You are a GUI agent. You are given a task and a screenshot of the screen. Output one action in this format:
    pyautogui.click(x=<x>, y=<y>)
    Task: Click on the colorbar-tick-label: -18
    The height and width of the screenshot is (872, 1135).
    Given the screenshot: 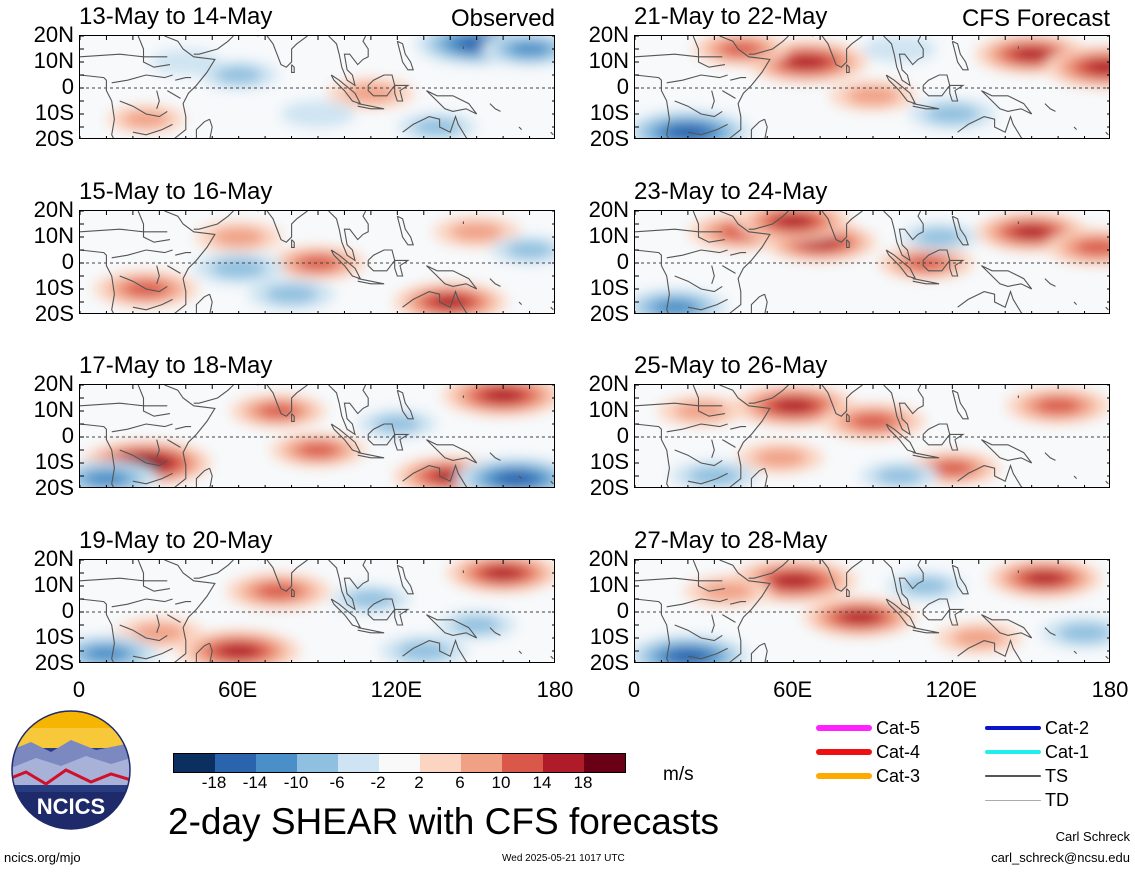 What is the action you would take?
    pyautogui.click(x=214, y=782)
    